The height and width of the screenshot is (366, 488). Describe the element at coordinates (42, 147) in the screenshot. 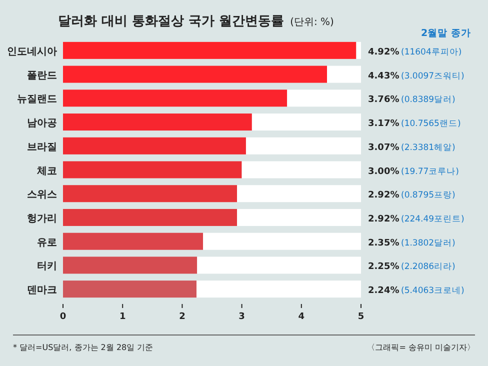

I see `y-tick-label: 브라질` at that location.